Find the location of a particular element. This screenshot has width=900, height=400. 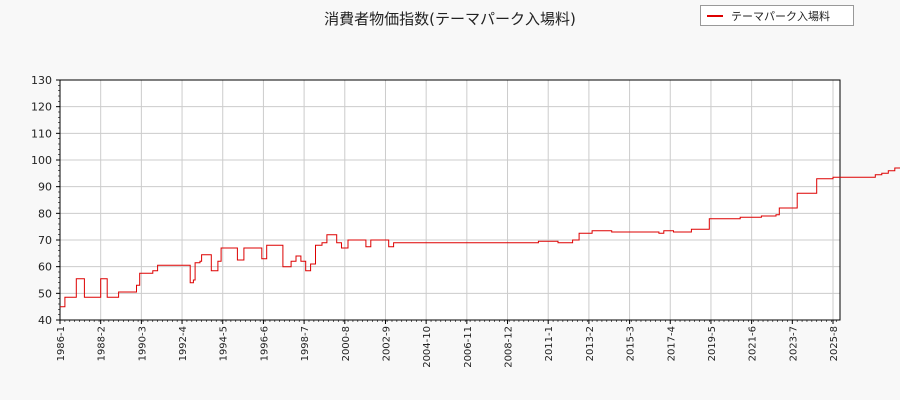

x-tick-label: 2002-9 is located at coordinates (386, 343).